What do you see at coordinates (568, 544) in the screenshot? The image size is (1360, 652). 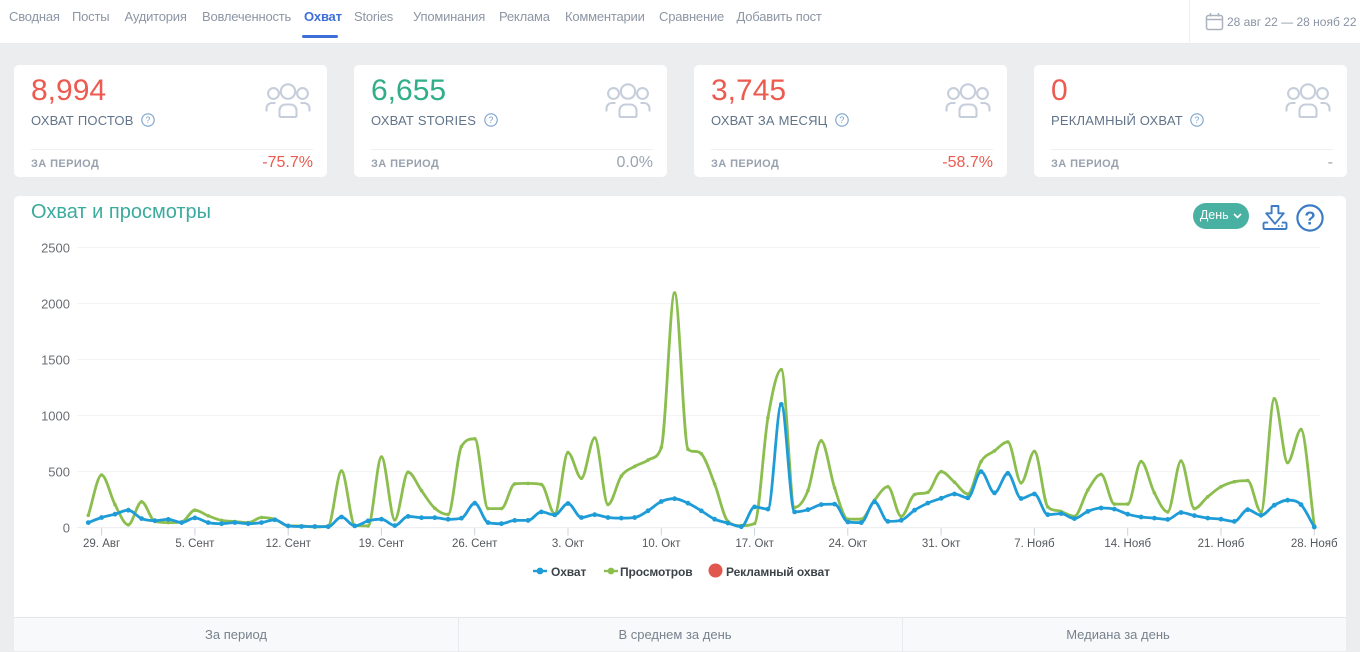 I see `svg-text: 3. Окт` at bounding box center [568, 544].